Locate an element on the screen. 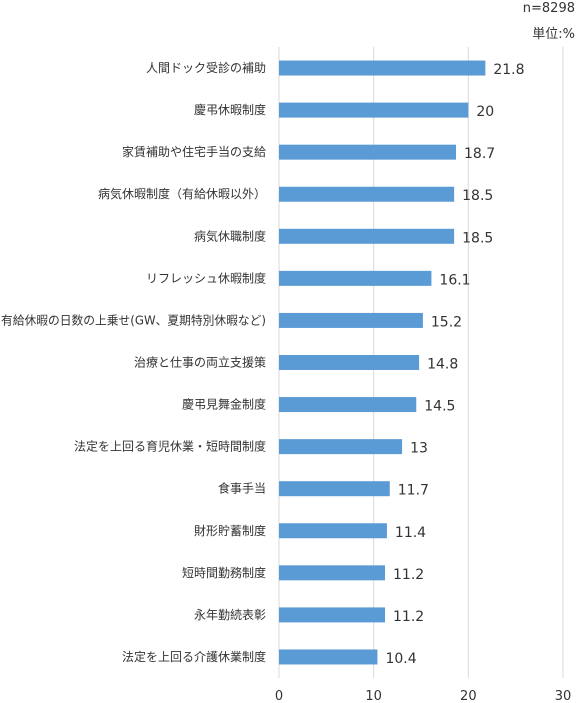 This screenshot has height=703, width=577. category-label: 病気休暇制度（有給休暇以外） is located at coordinates (182, 193).